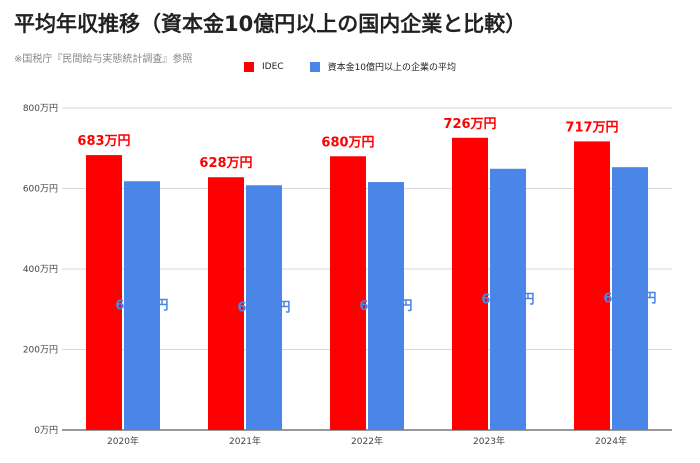 This screenshot has width=700, height=463. Describe the element at coordinates (103, 59) in the screenshot. I see `source-note: ※国税庁『民間給与実態統計調査』参照` at that location.